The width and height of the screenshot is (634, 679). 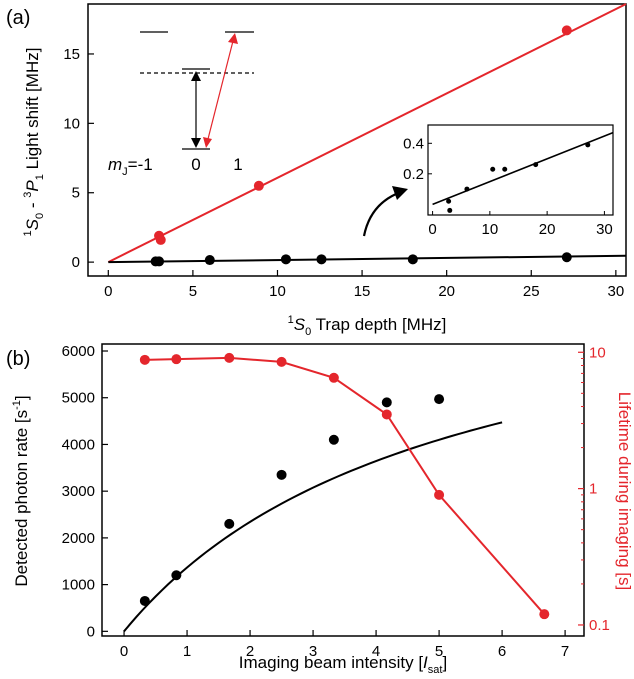 I want to click on plot-b-ytick-right-label: 10, so click(x=597, y=352).